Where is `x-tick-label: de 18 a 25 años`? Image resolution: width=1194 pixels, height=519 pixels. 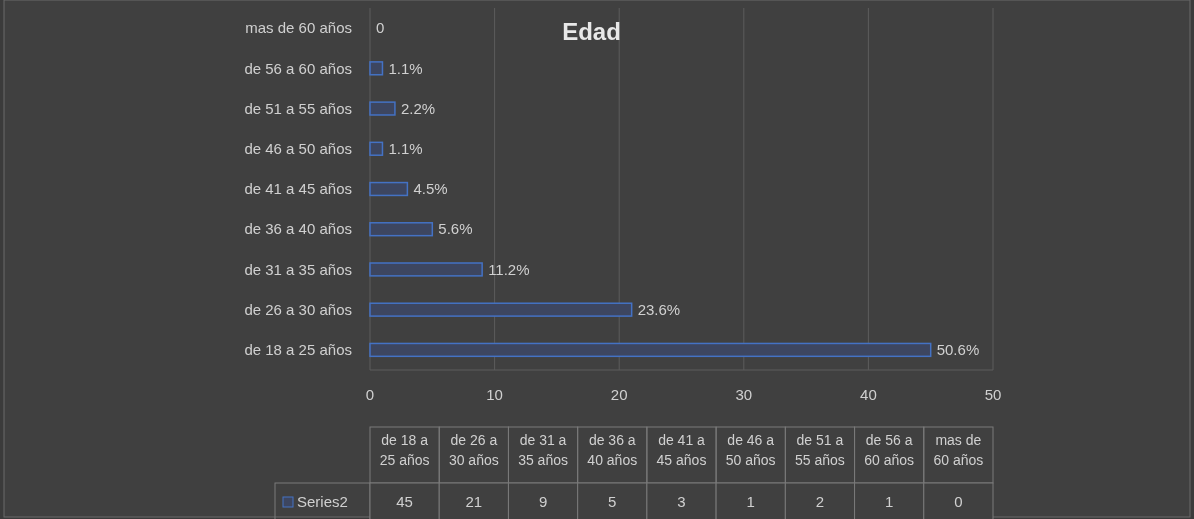
x-tick-label: de 18 a 25 años is located at coordinates (404, 450).